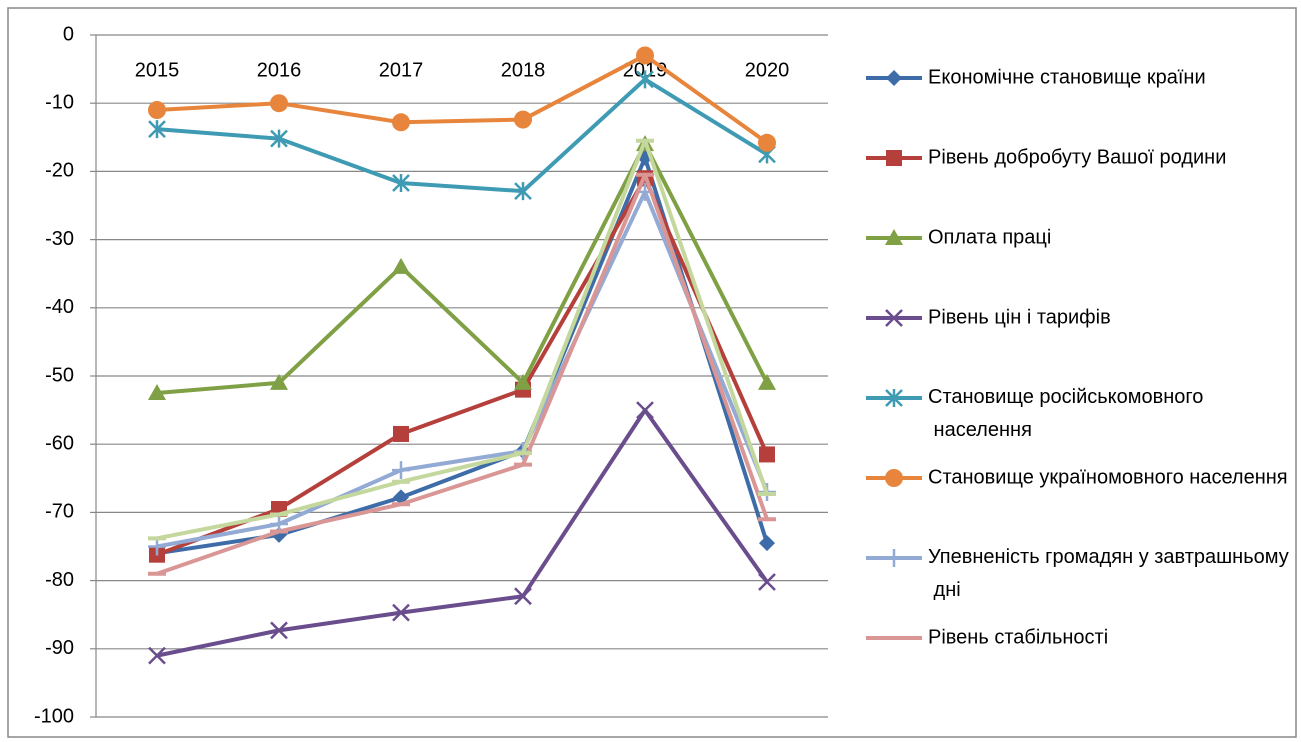  I want to click on legend-label: Рівень добробуту Вашої родини, so click(1077, 157).